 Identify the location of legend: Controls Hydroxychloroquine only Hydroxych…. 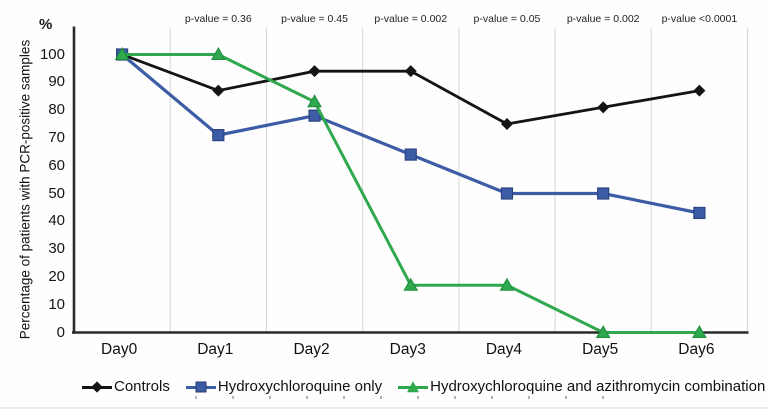
(423, 386).